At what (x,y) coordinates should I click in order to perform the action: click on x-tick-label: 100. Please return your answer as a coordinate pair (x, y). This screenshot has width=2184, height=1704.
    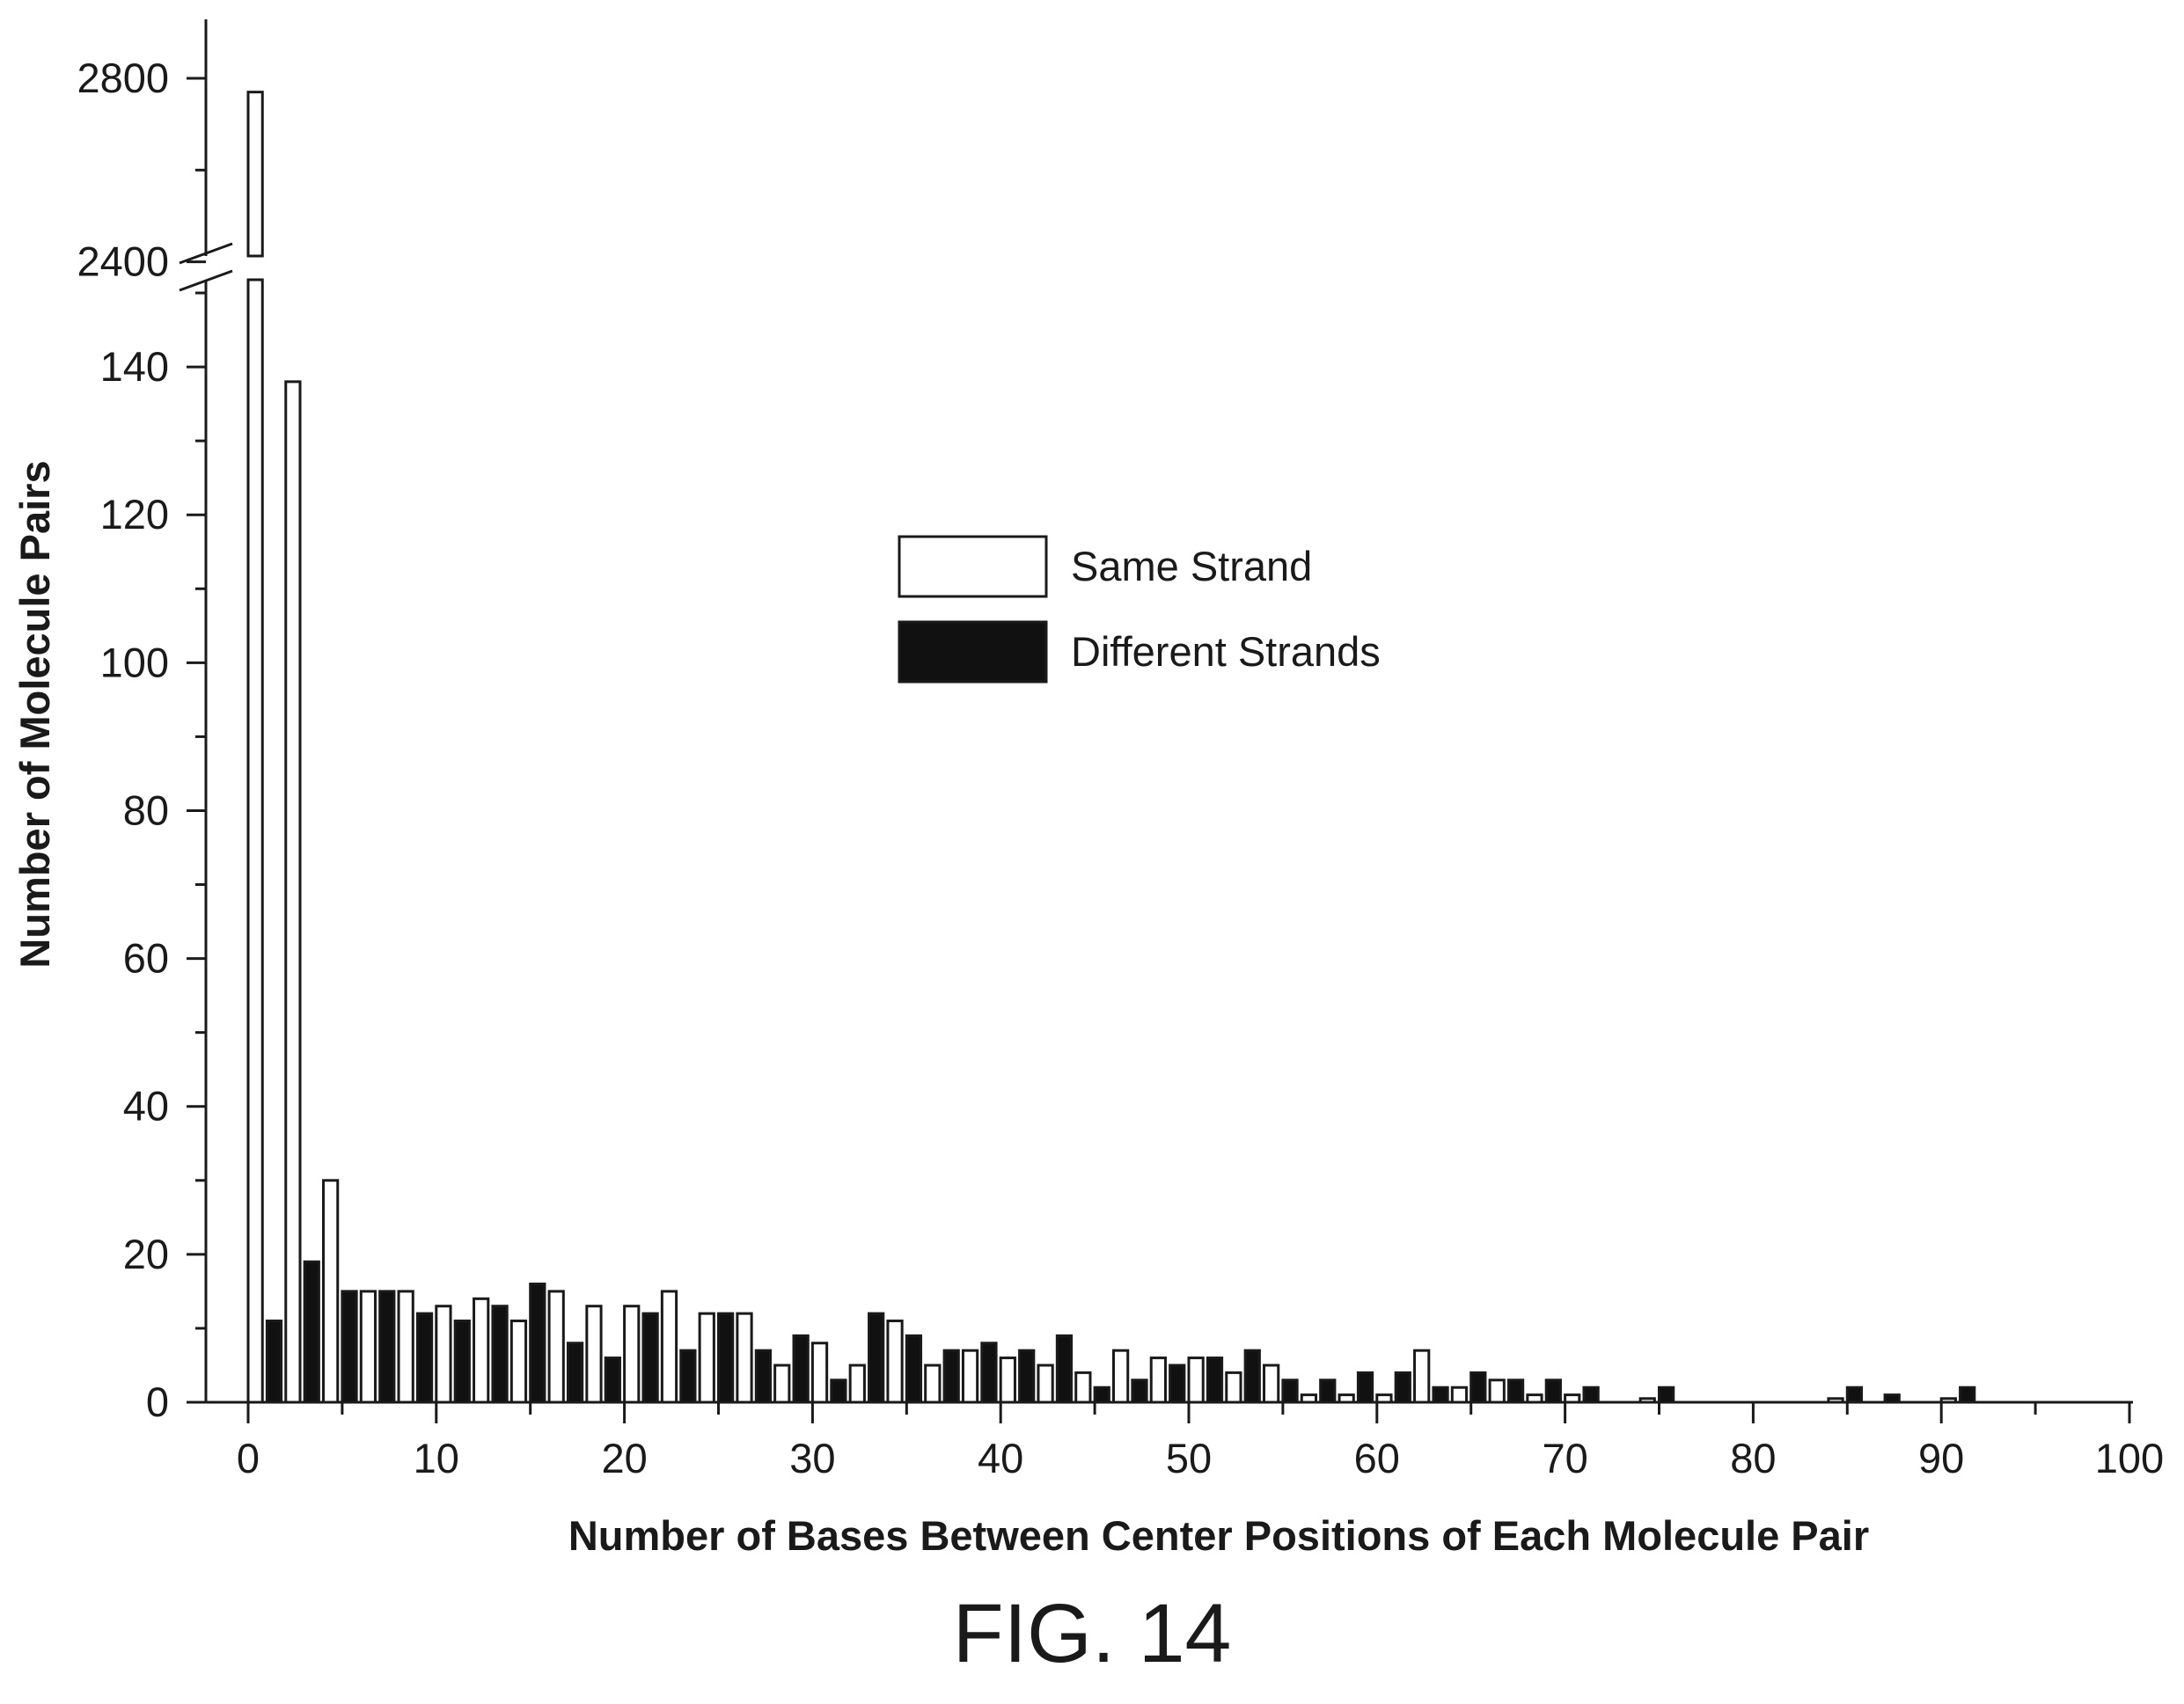
    Looking at the image, I should click on (2129, 1458).